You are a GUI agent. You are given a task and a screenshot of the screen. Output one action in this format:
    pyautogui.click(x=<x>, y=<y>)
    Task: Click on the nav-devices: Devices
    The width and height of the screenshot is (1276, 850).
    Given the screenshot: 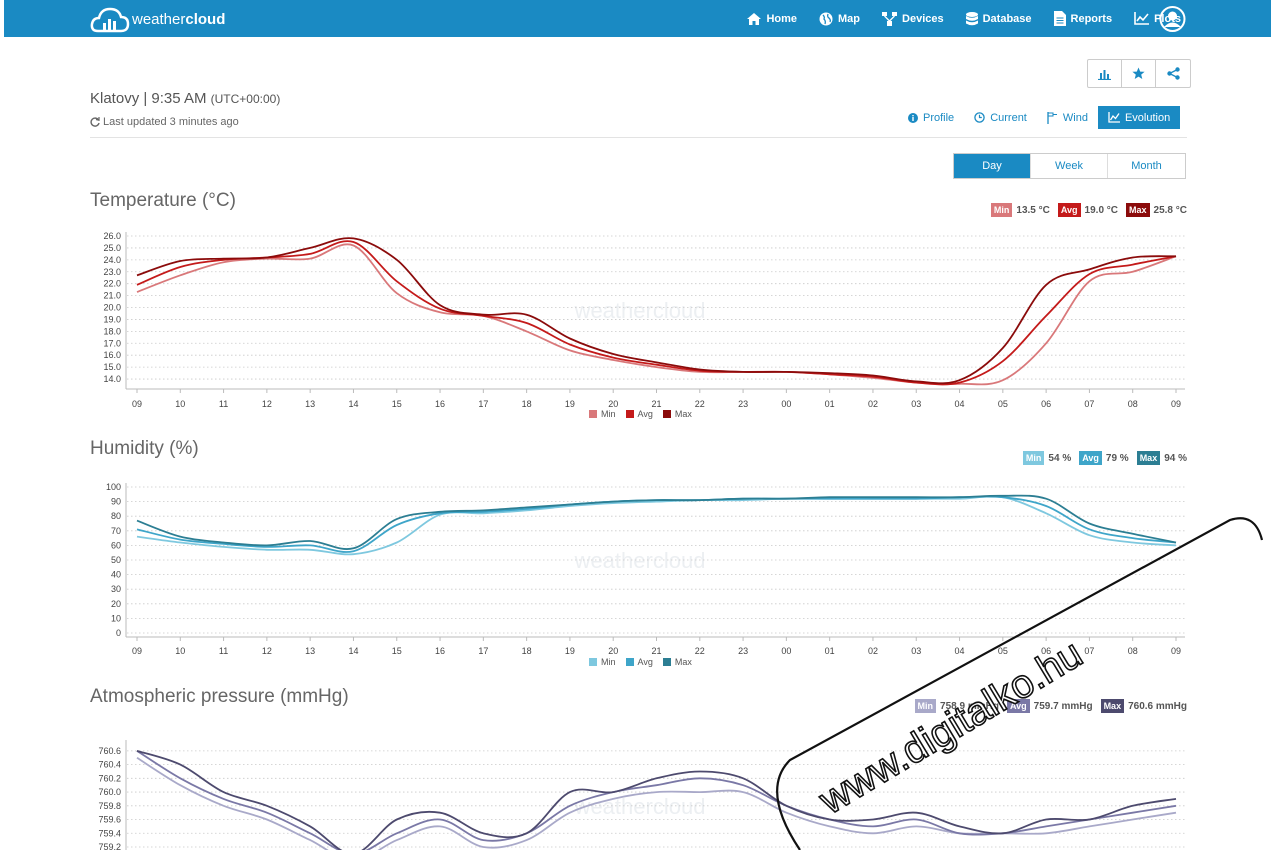 What is the action you would take?
    pyautogui.click(x=913, y=18)
    